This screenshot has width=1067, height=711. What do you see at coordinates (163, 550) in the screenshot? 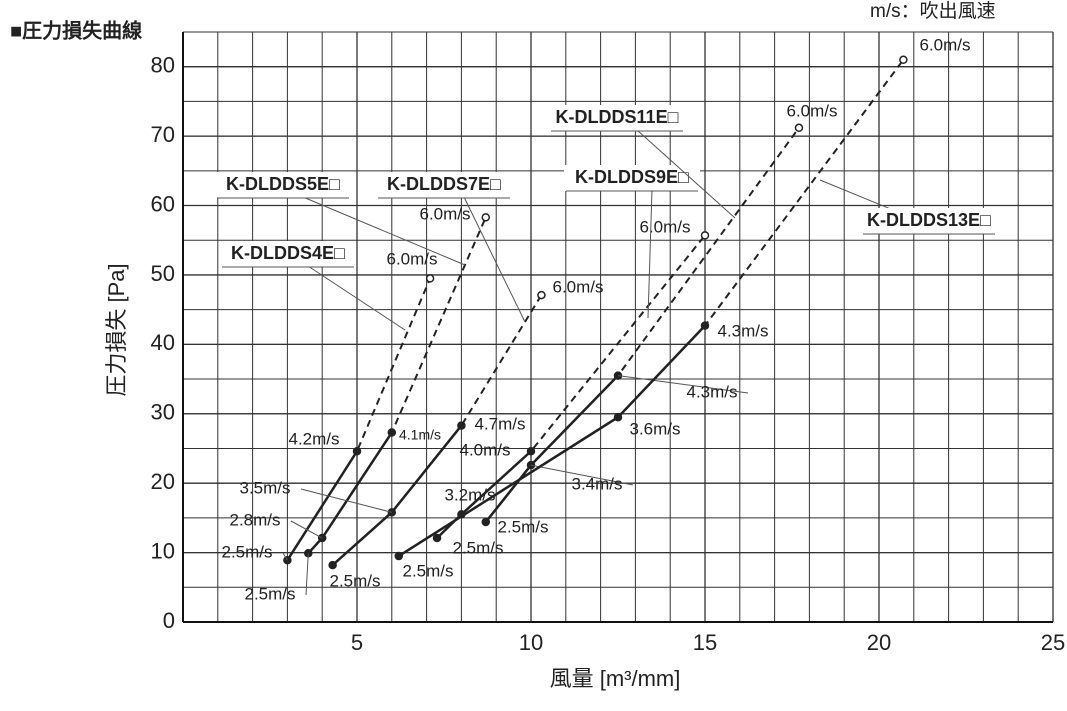
I see `y-tick-label: 10` at bounding box center [163, 550].